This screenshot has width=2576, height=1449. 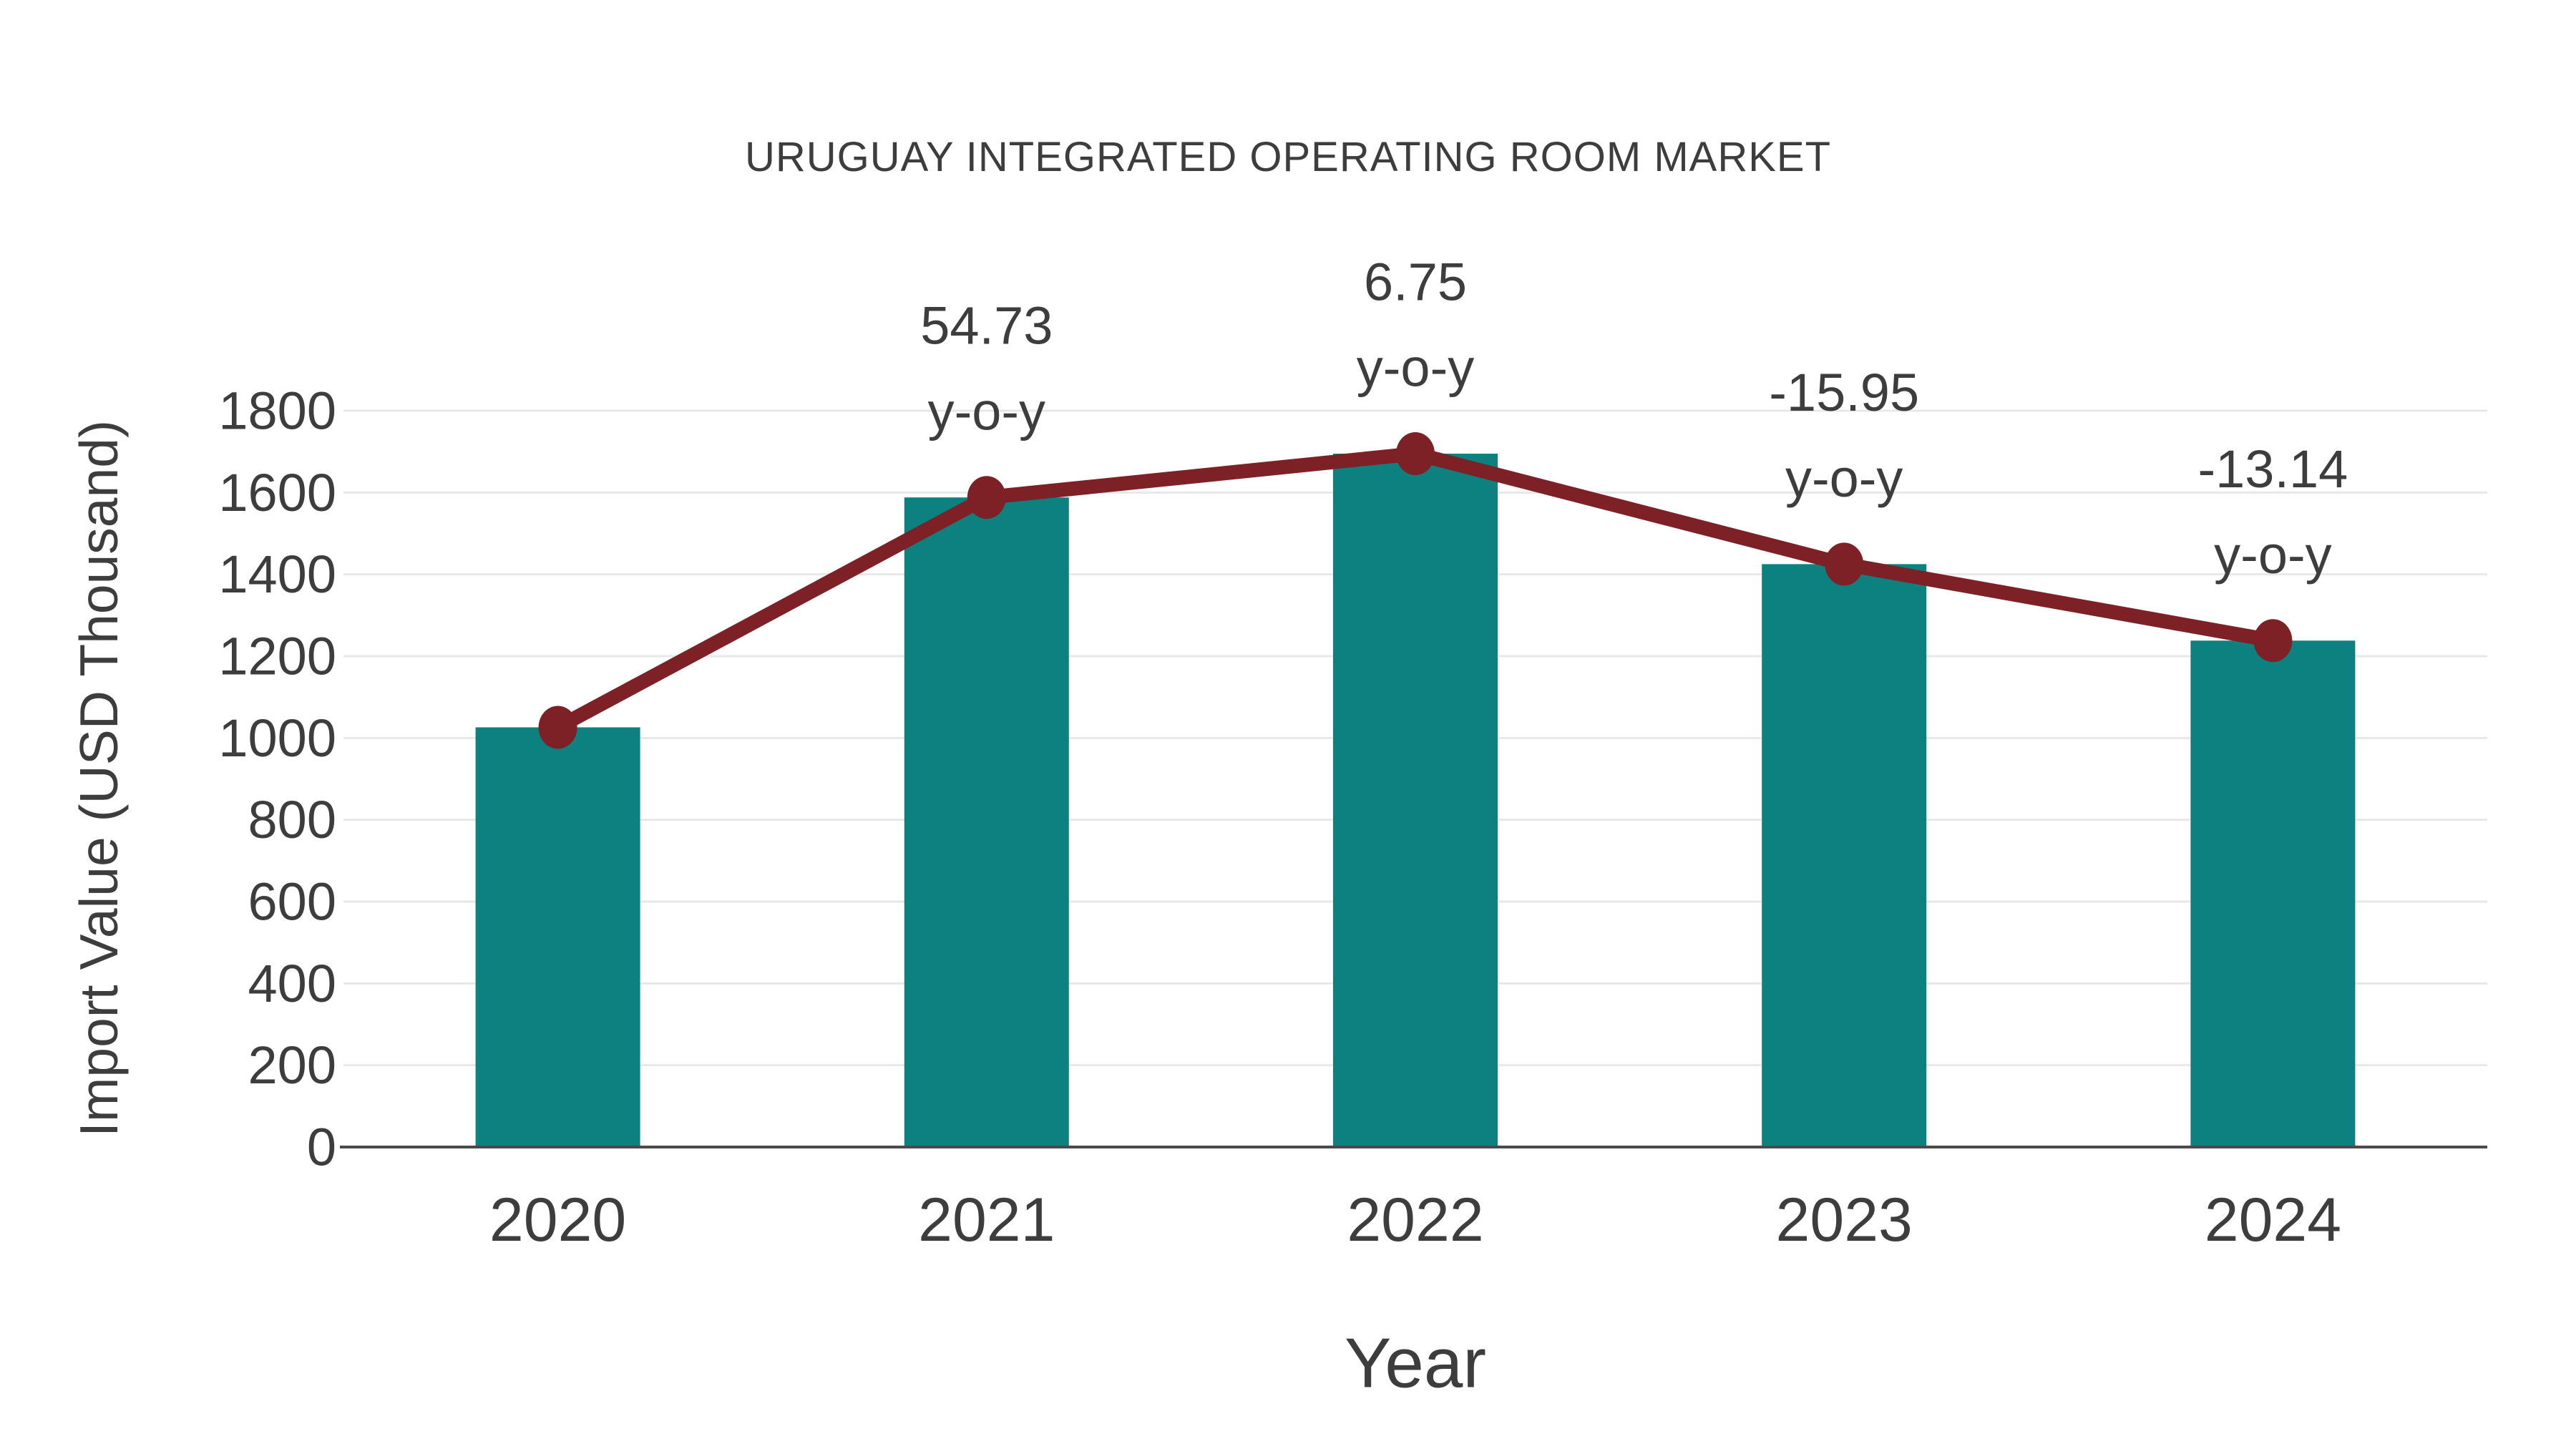 What do you see at coordinates (99, 778) in the screenshot?
I see `y-axis-title: Import Value (USD Thousand)` at bounding box center [99, 778].